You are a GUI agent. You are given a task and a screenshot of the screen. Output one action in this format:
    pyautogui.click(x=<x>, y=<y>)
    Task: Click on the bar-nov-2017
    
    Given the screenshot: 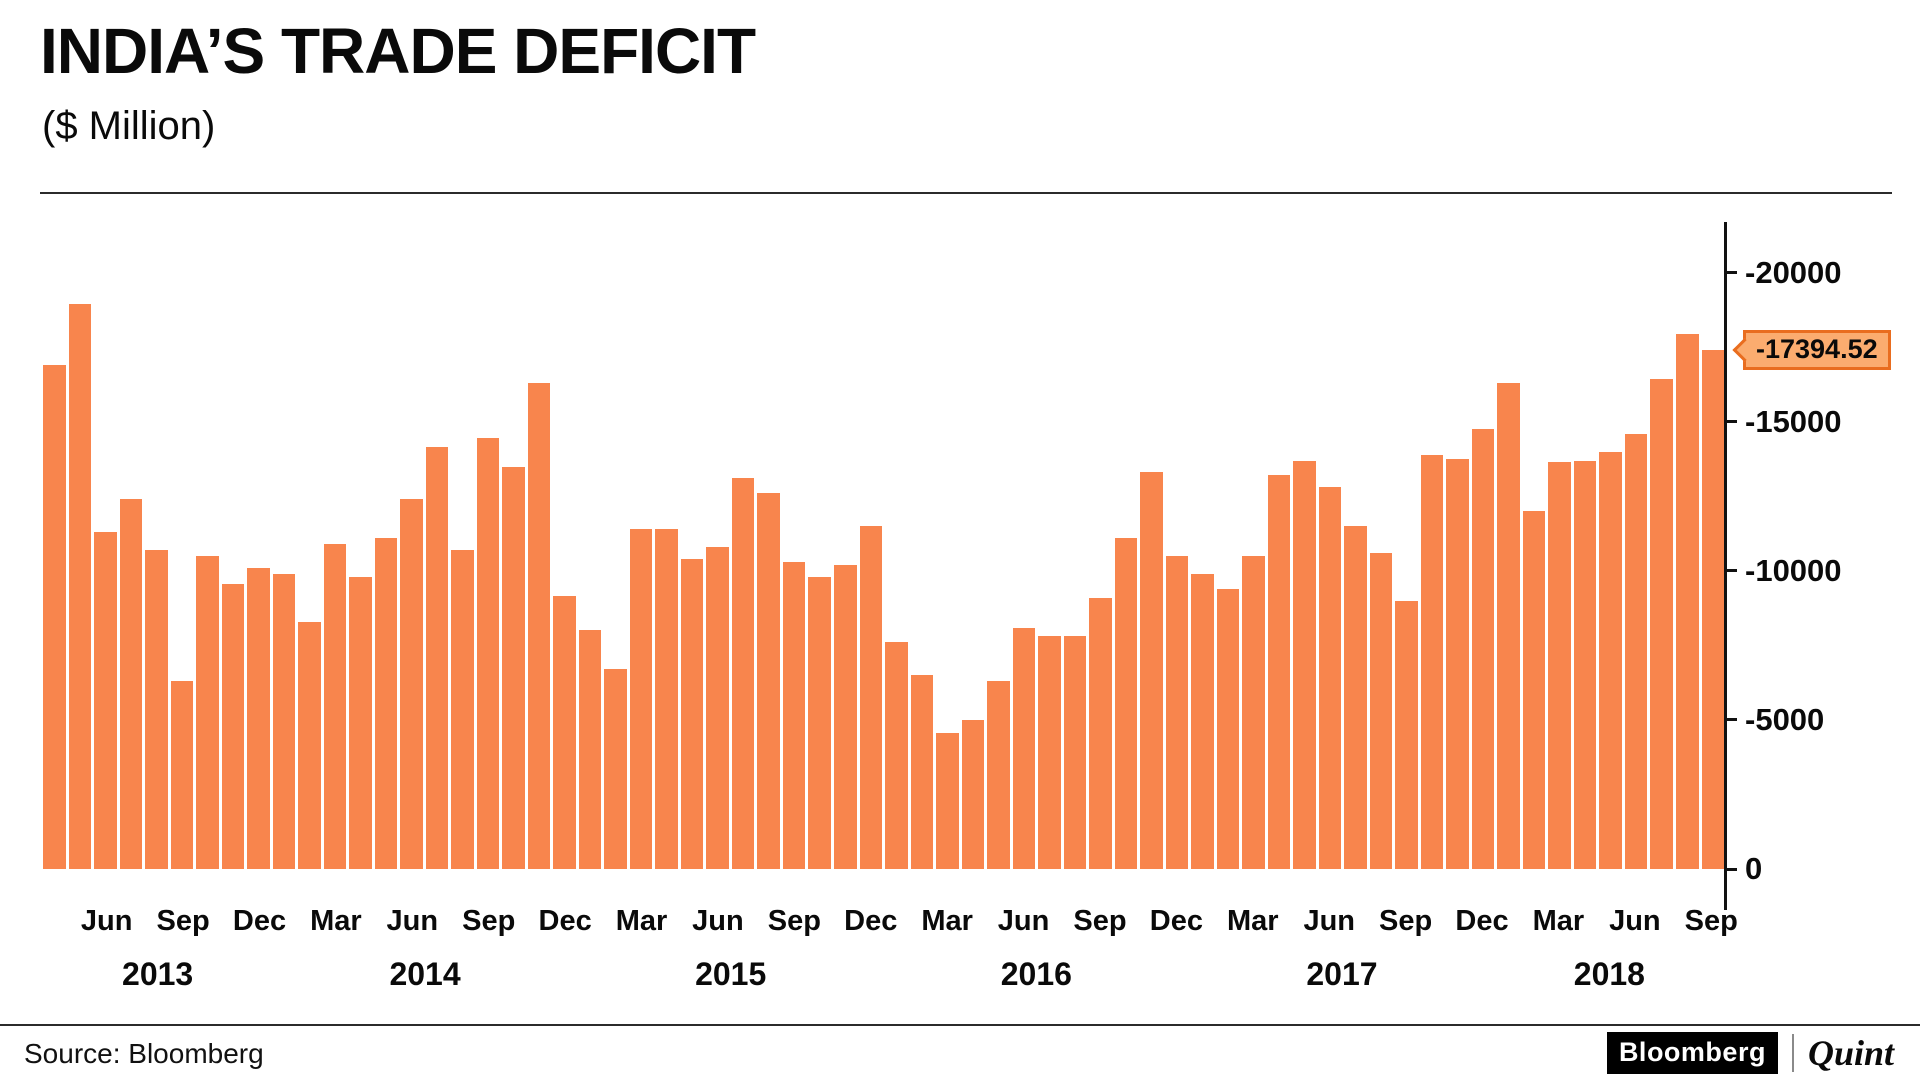 What is the action you would take?
    pyautogui.click(x=1457, y=664)
    